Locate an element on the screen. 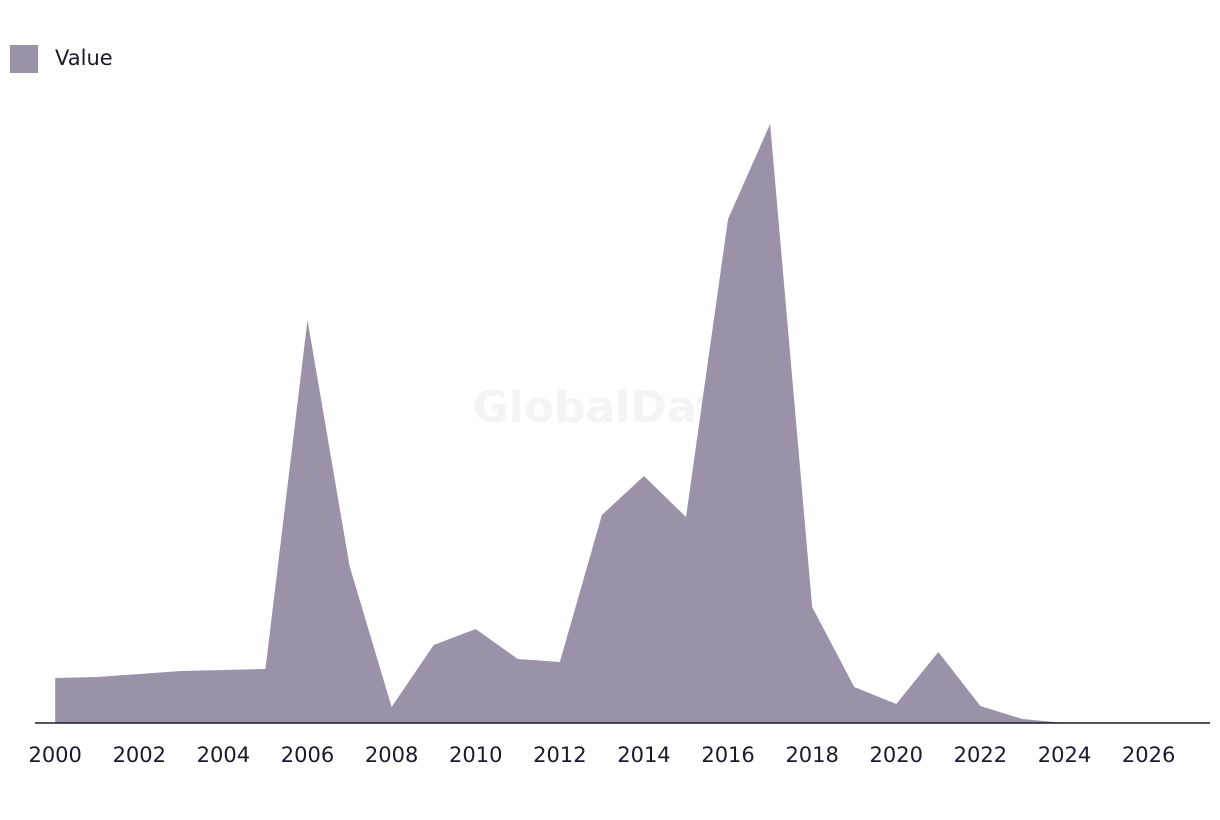 The width and height of the screenshot is (1220, 820). legend-swatch is located at coordinates (24, 59).